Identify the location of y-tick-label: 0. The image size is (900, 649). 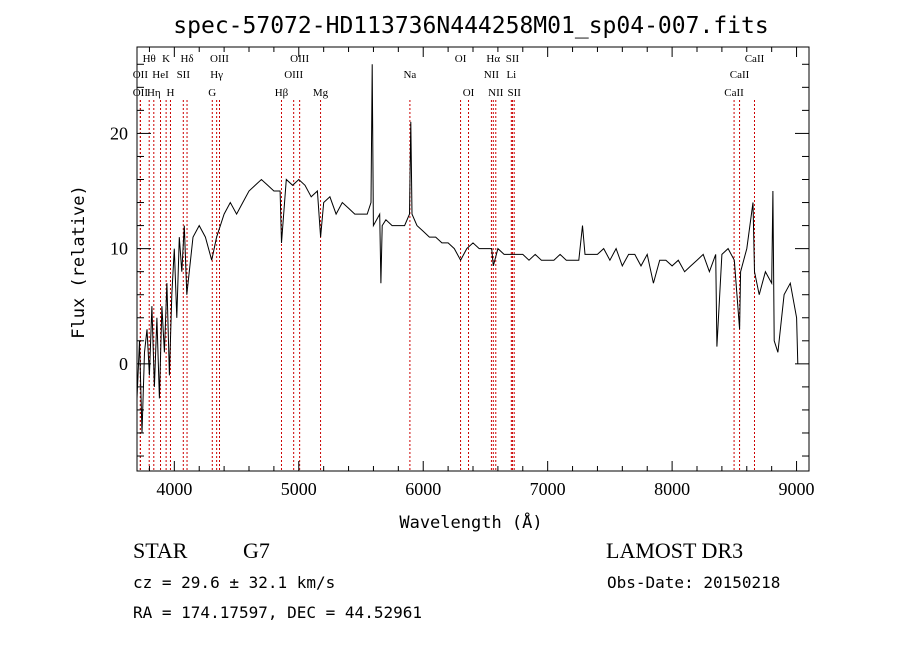
(123, 364).